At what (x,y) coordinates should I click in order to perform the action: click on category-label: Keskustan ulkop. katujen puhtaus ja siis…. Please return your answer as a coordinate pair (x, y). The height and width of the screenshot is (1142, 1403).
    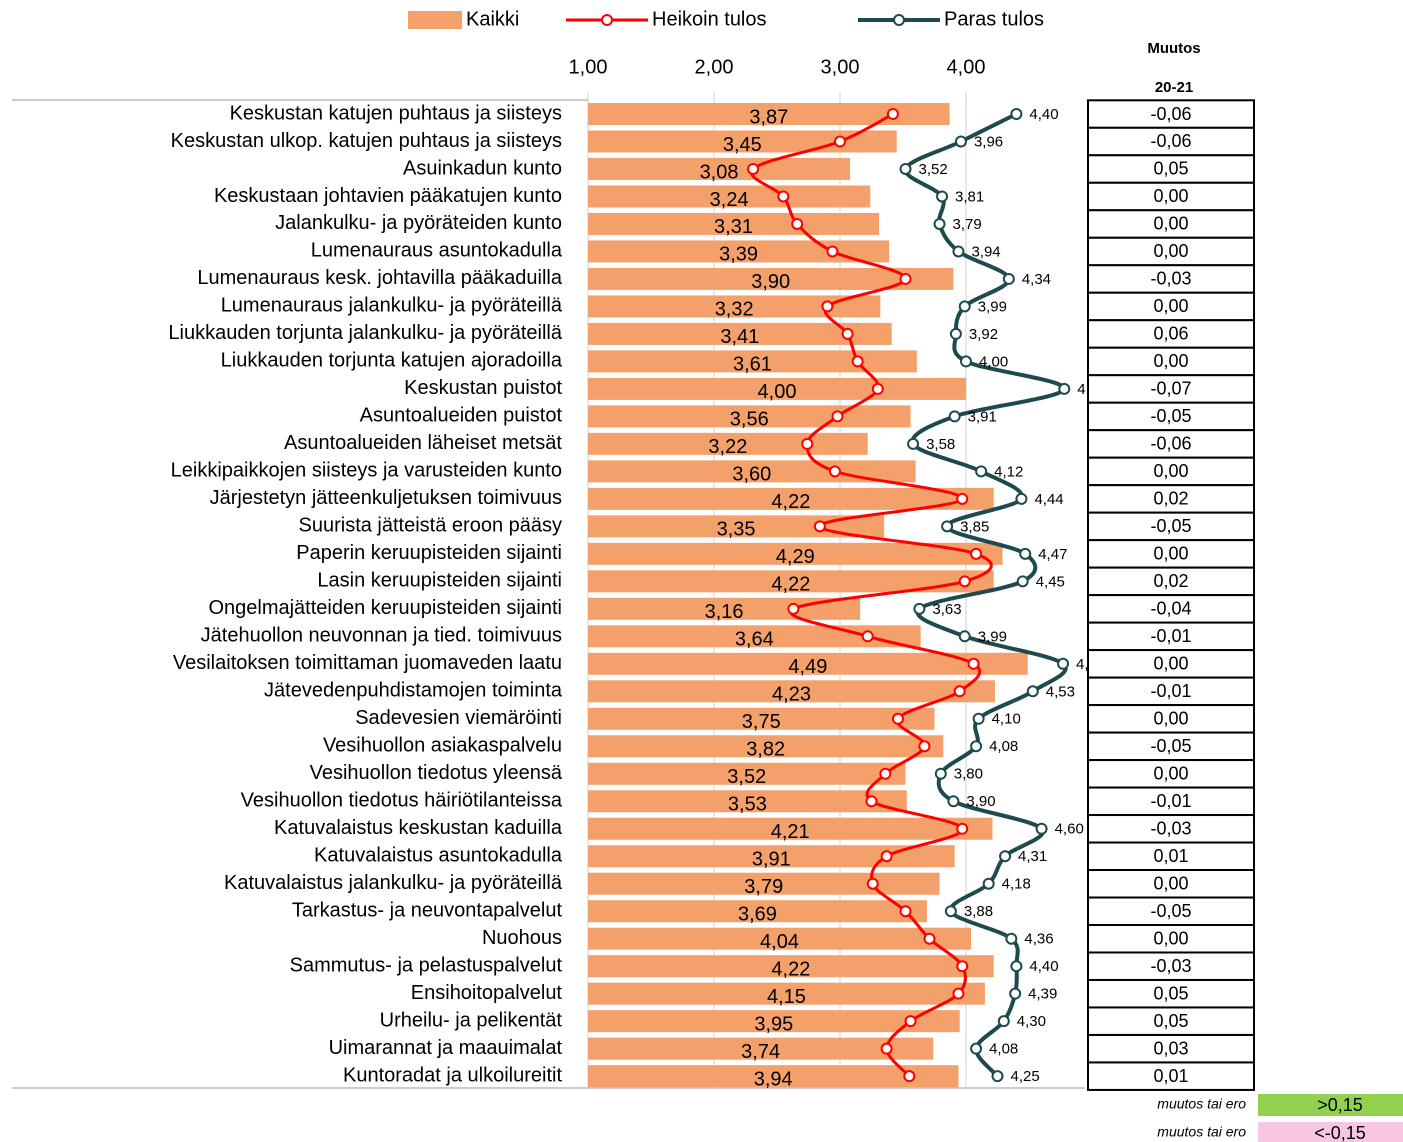
    Looking at the image, I should click on (366, 141).